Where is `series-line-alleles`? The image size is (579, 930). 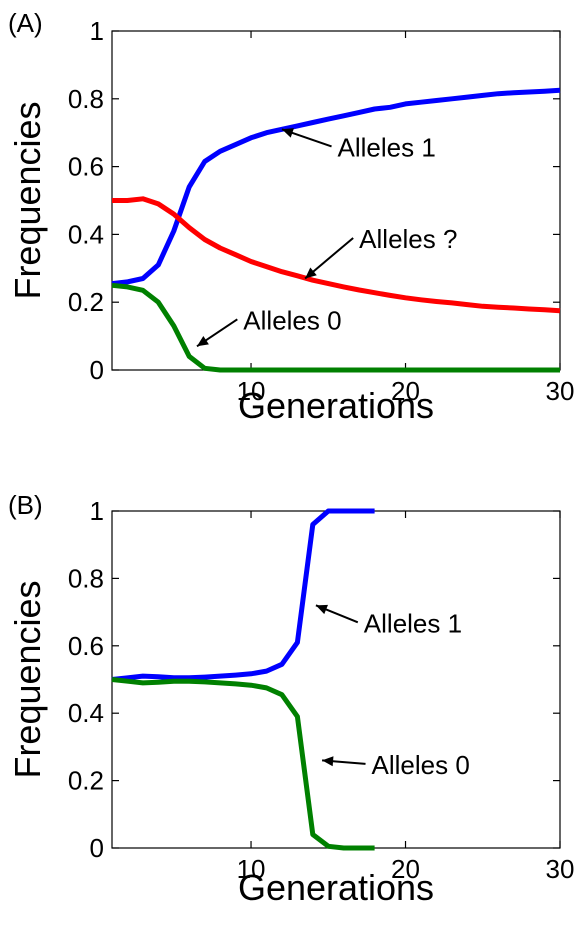 series-line-alleles is located at coordinates (336, 255).